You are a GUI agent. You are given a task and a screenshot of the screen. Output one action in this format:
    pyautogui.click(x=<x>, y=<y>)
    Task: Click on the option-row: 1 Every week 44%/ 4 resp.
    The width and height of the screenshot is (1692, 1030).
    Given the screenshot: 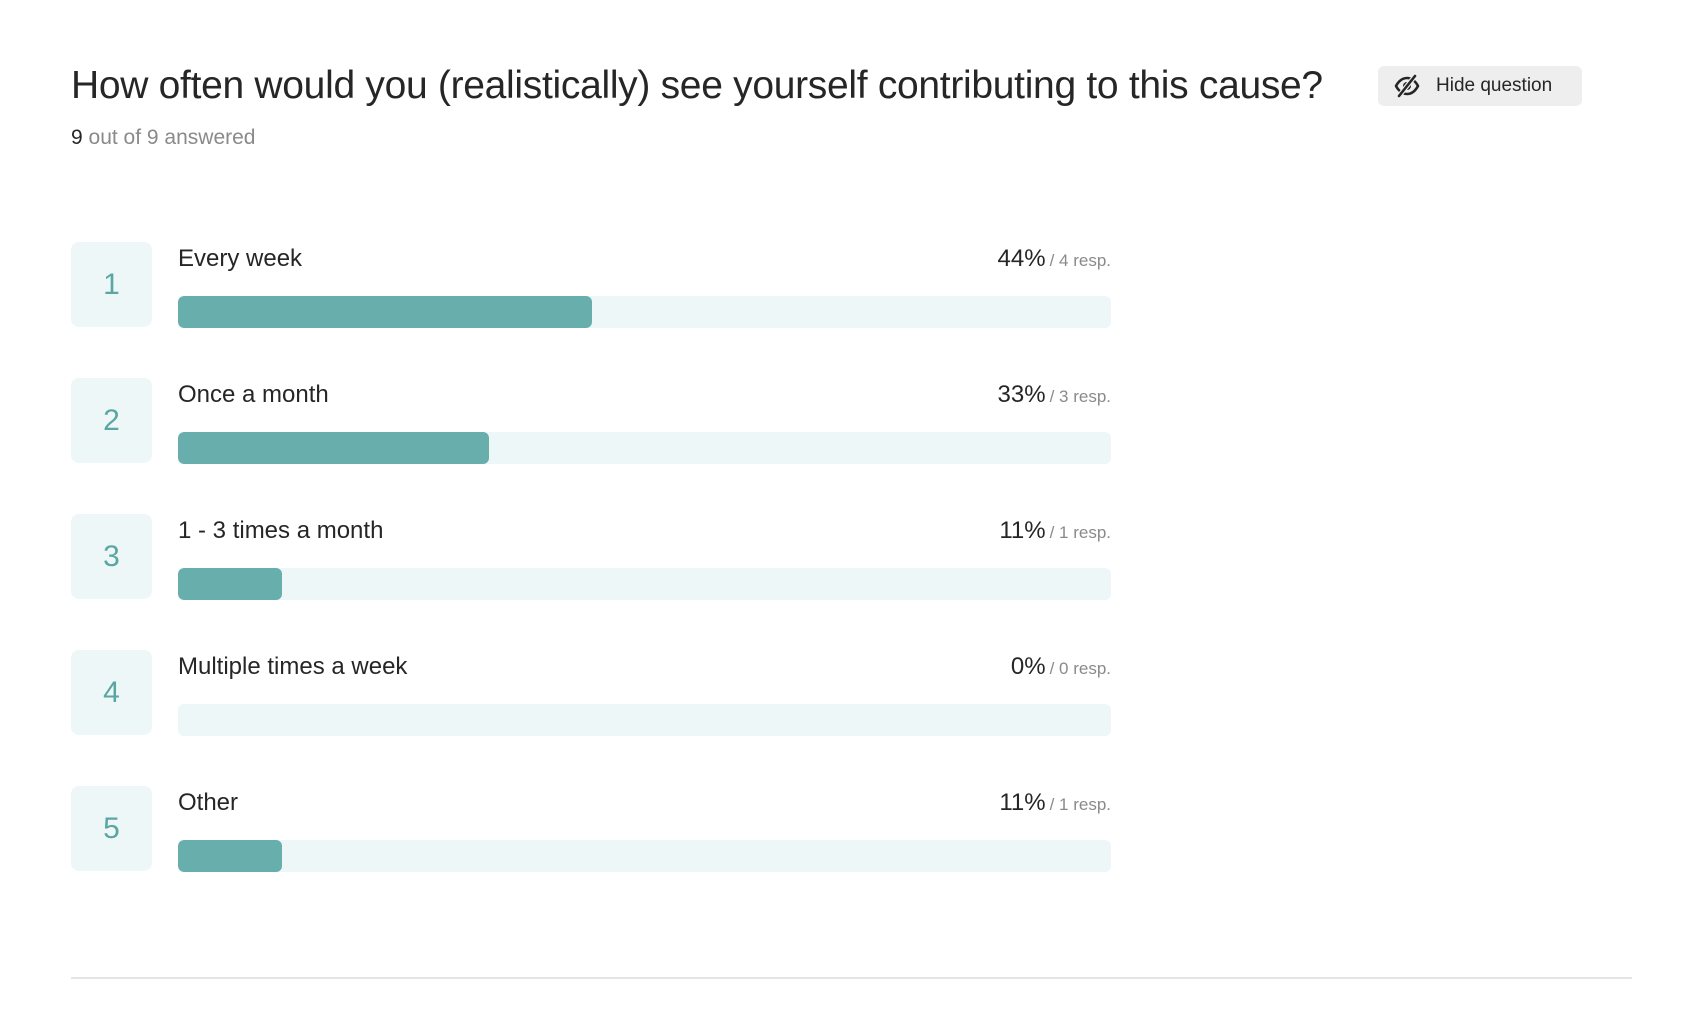 What is the action you would take?
    pyautogui.click(x=591, y=285)
    